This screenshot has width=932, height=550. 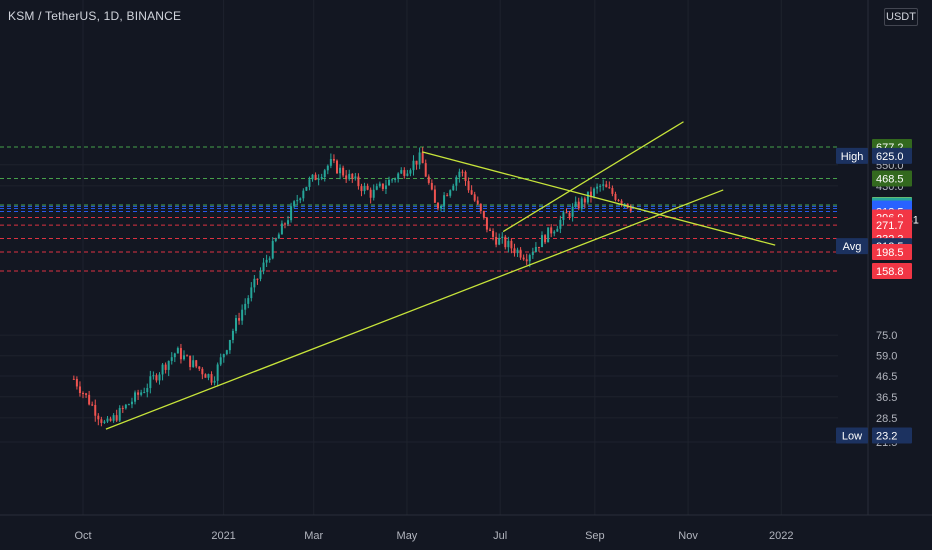 What do you see at coordinates (886, 419) in the screenshot?
I see `y-tick-label: 28.5` at bounding box center [886, 419].